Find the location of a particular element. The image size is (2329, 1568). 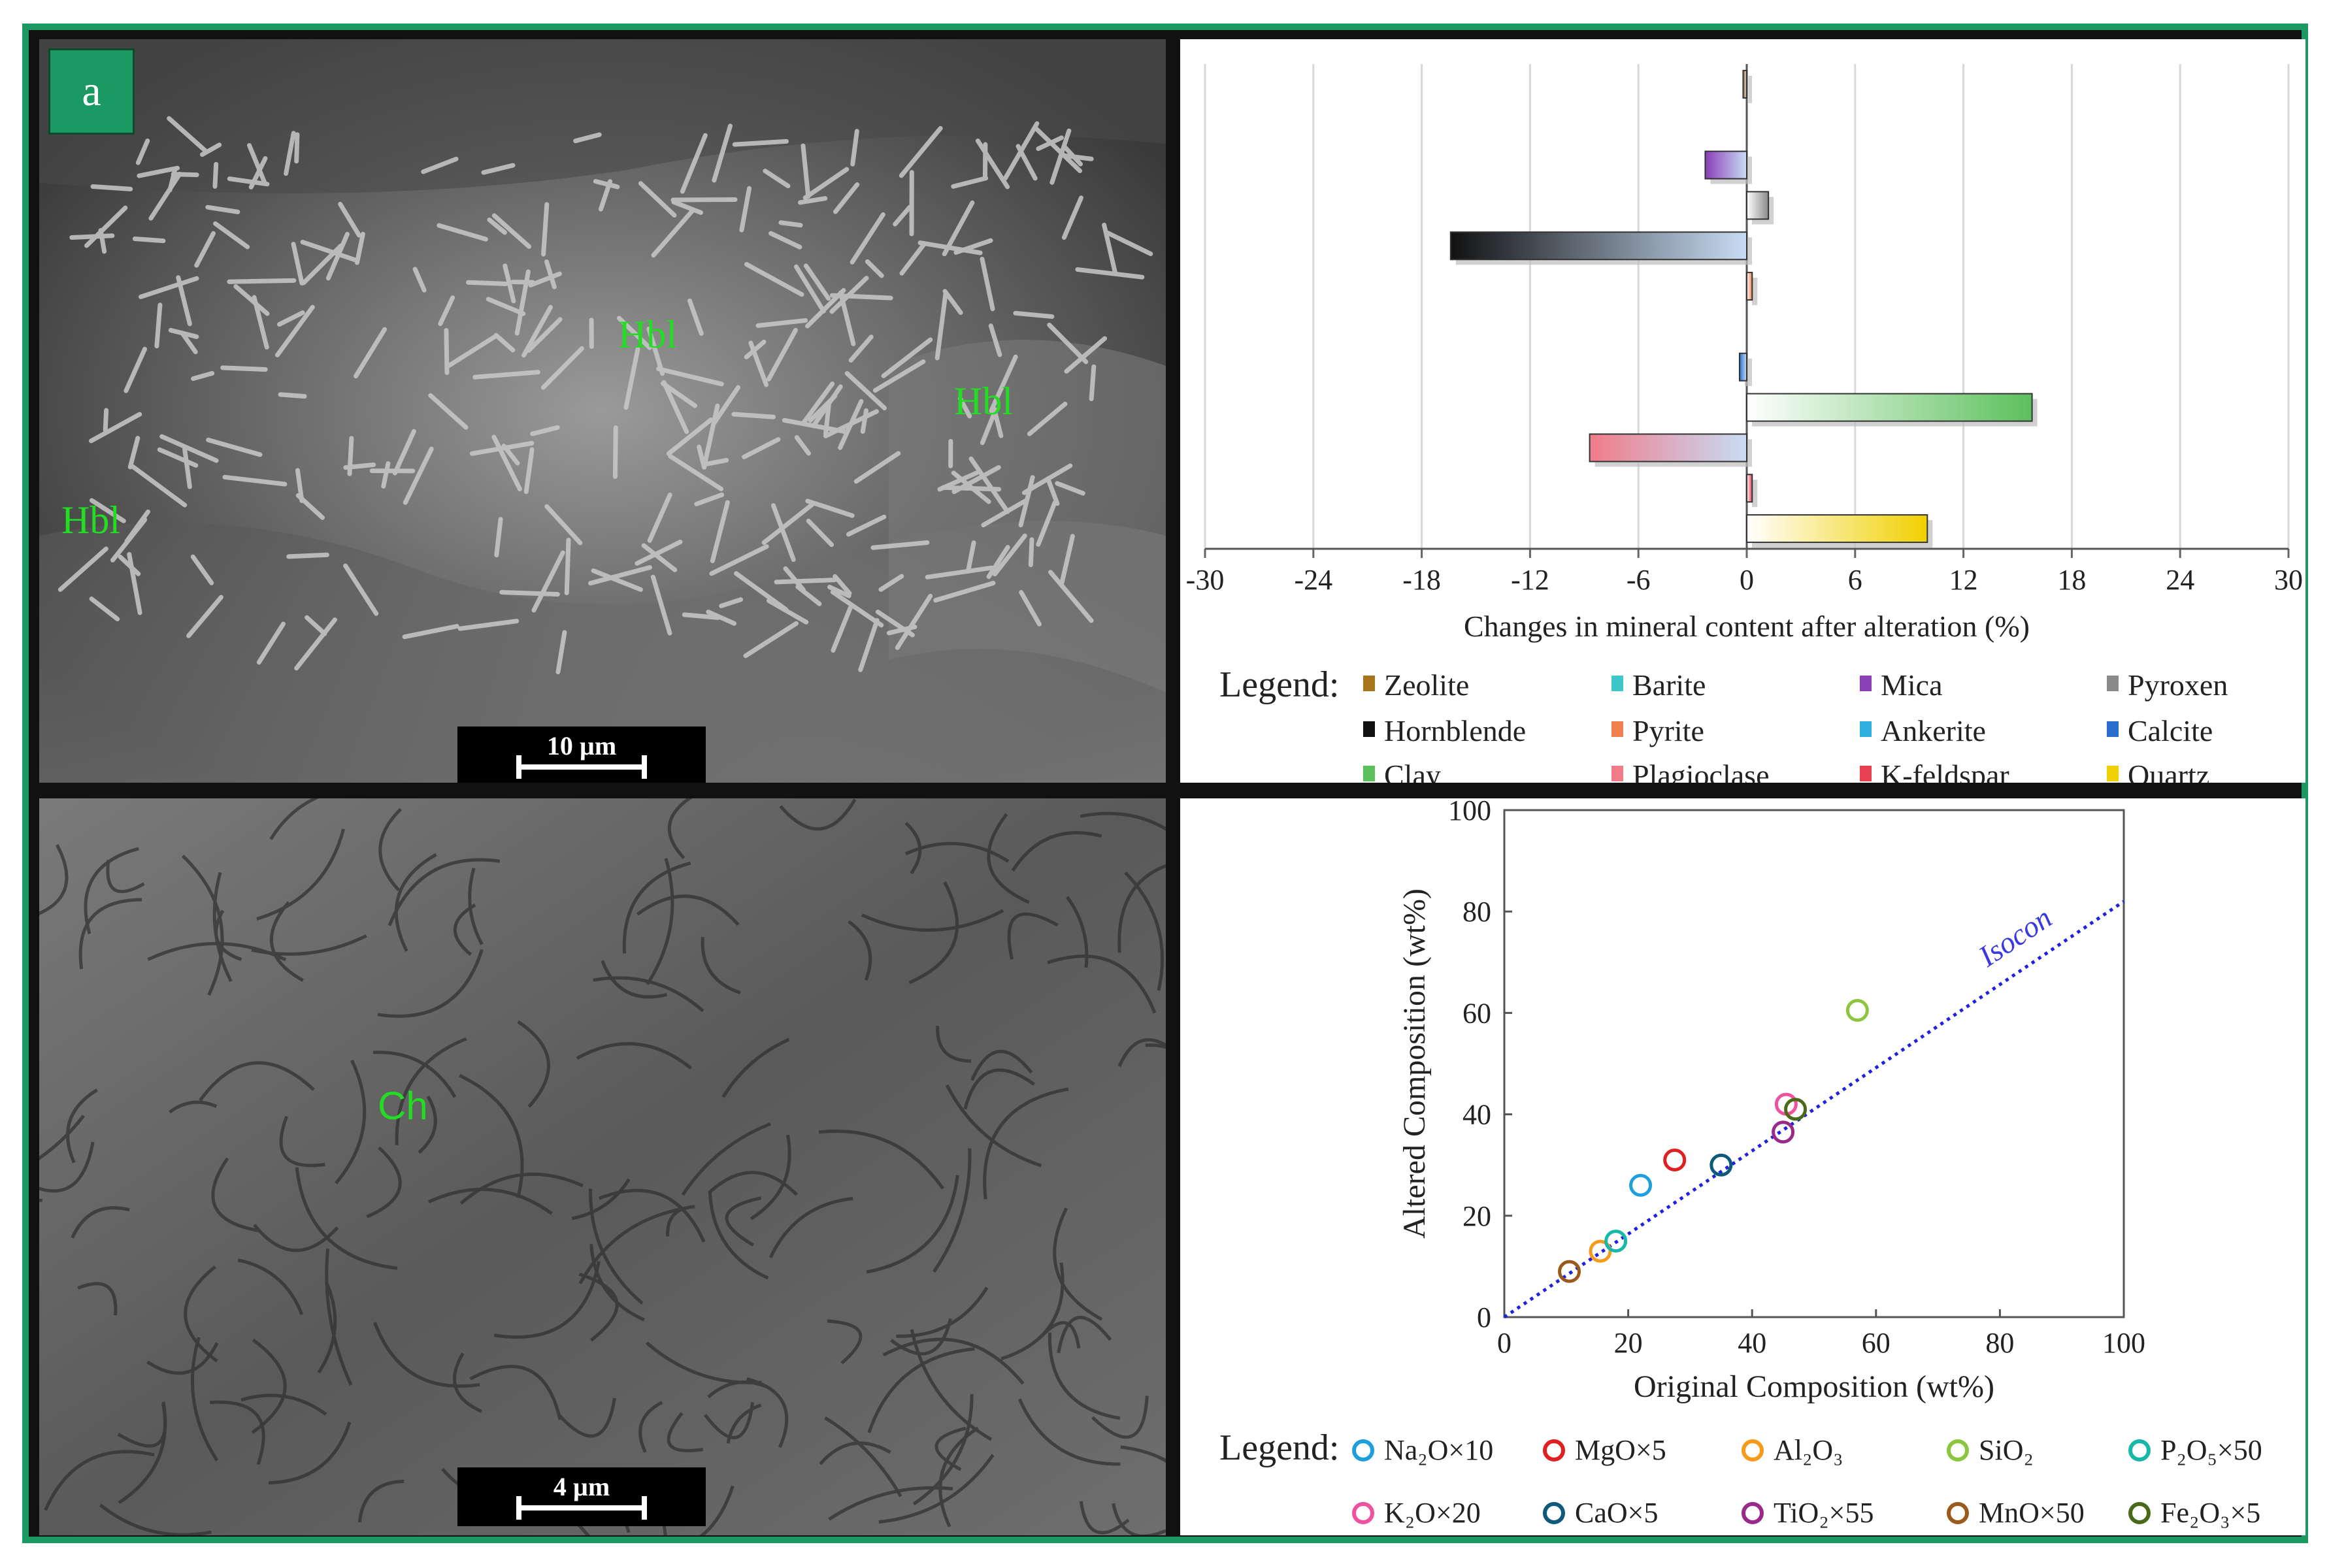

bar-shadow is located at coordinates (1750, 89).